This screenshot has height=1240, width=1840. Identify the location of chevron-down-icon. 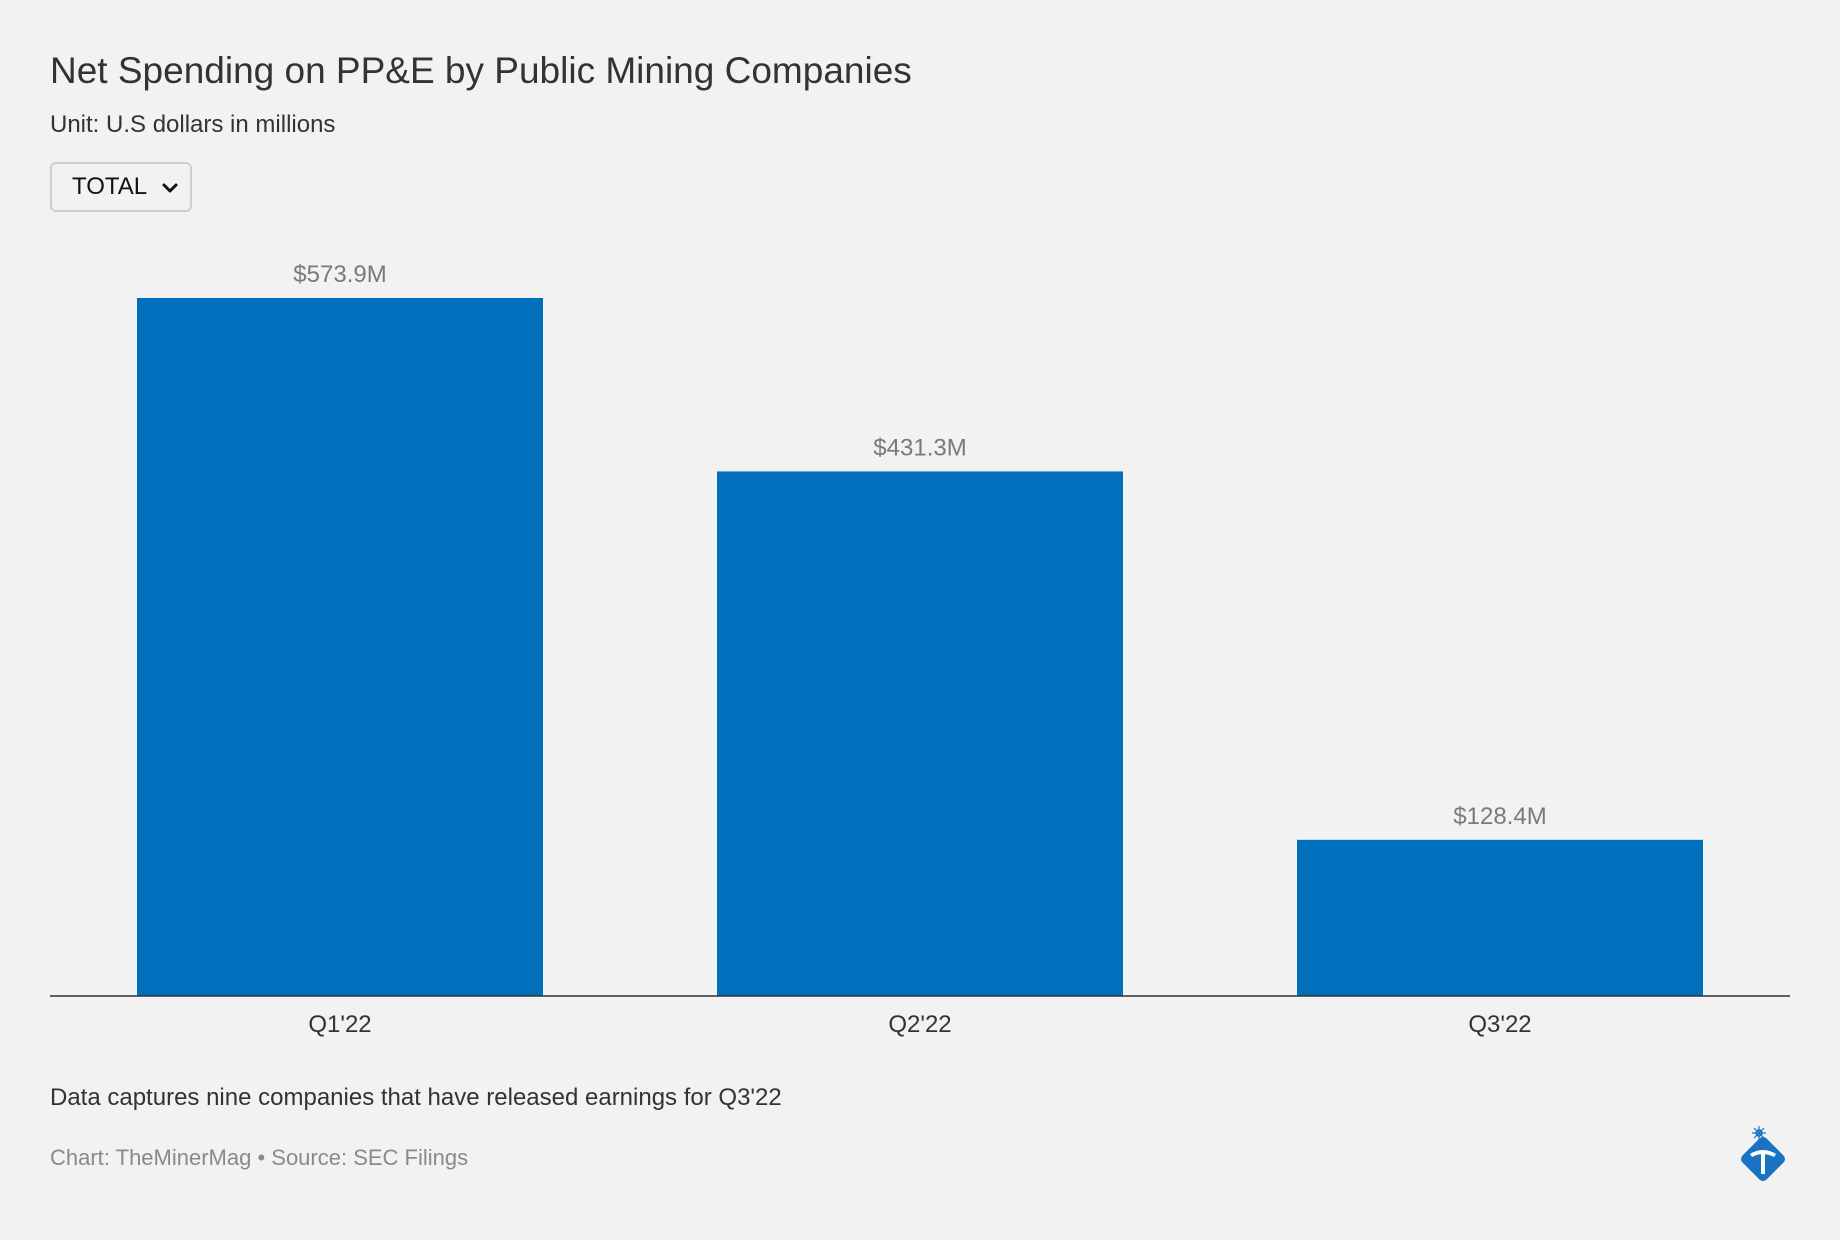
(170, 188).